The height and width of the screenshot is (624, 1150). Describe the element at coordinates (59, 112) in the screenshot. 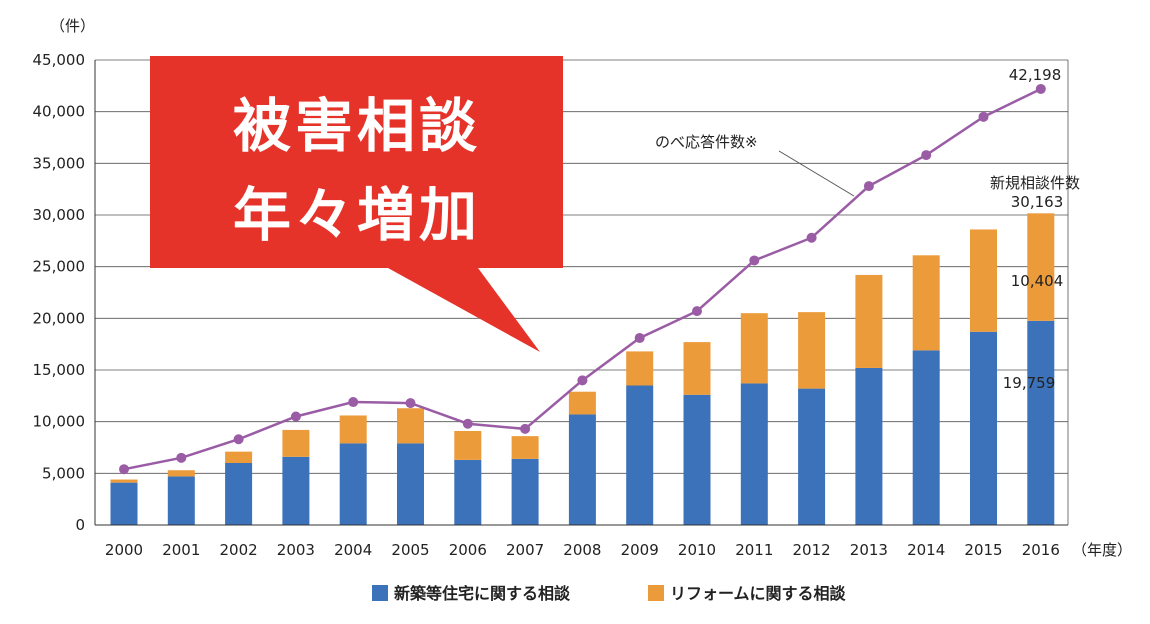

I see `y-tick-label: 40,000` at that location.